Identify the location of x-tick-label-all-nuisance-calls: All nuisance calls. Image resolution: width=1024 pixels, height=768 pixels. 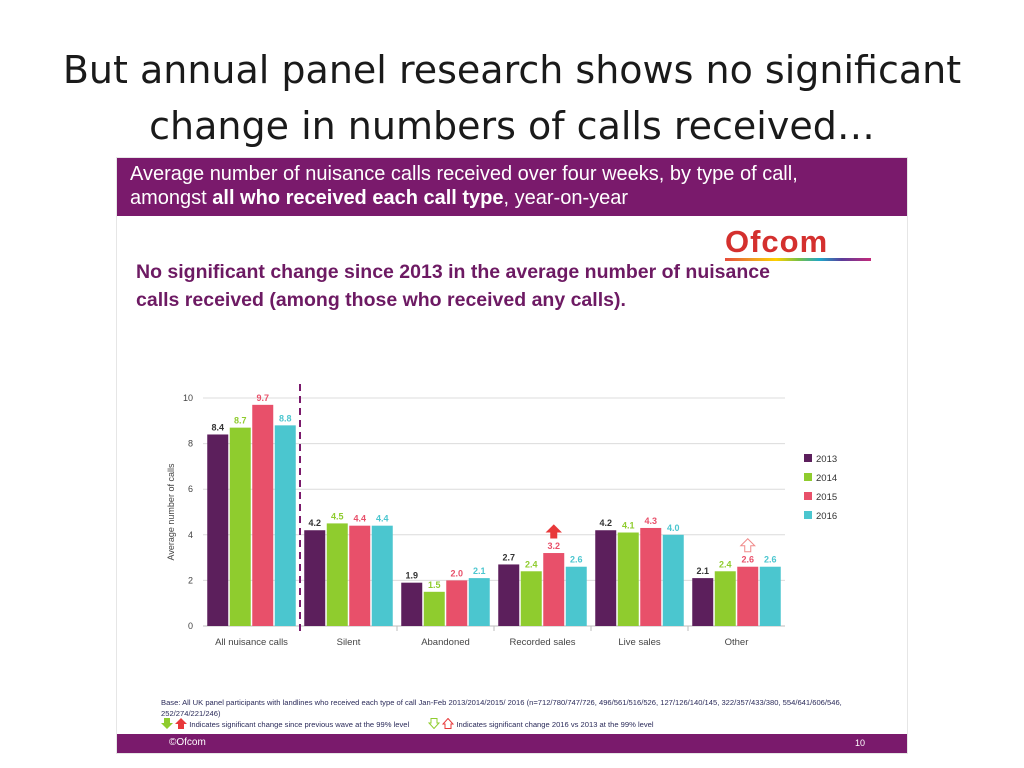
(251, 642).